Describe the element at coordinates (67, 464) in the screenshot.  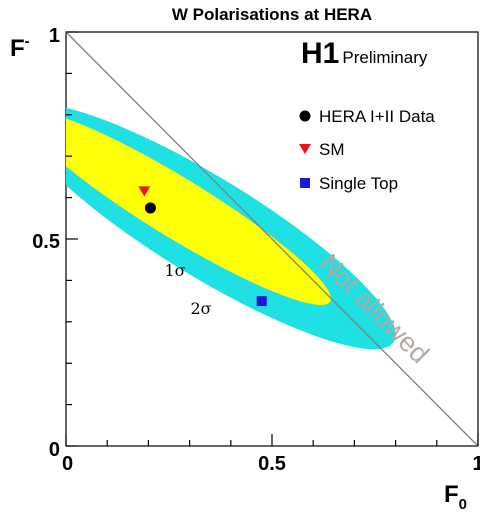
I see `x-tick-label-0: 0` at that location.